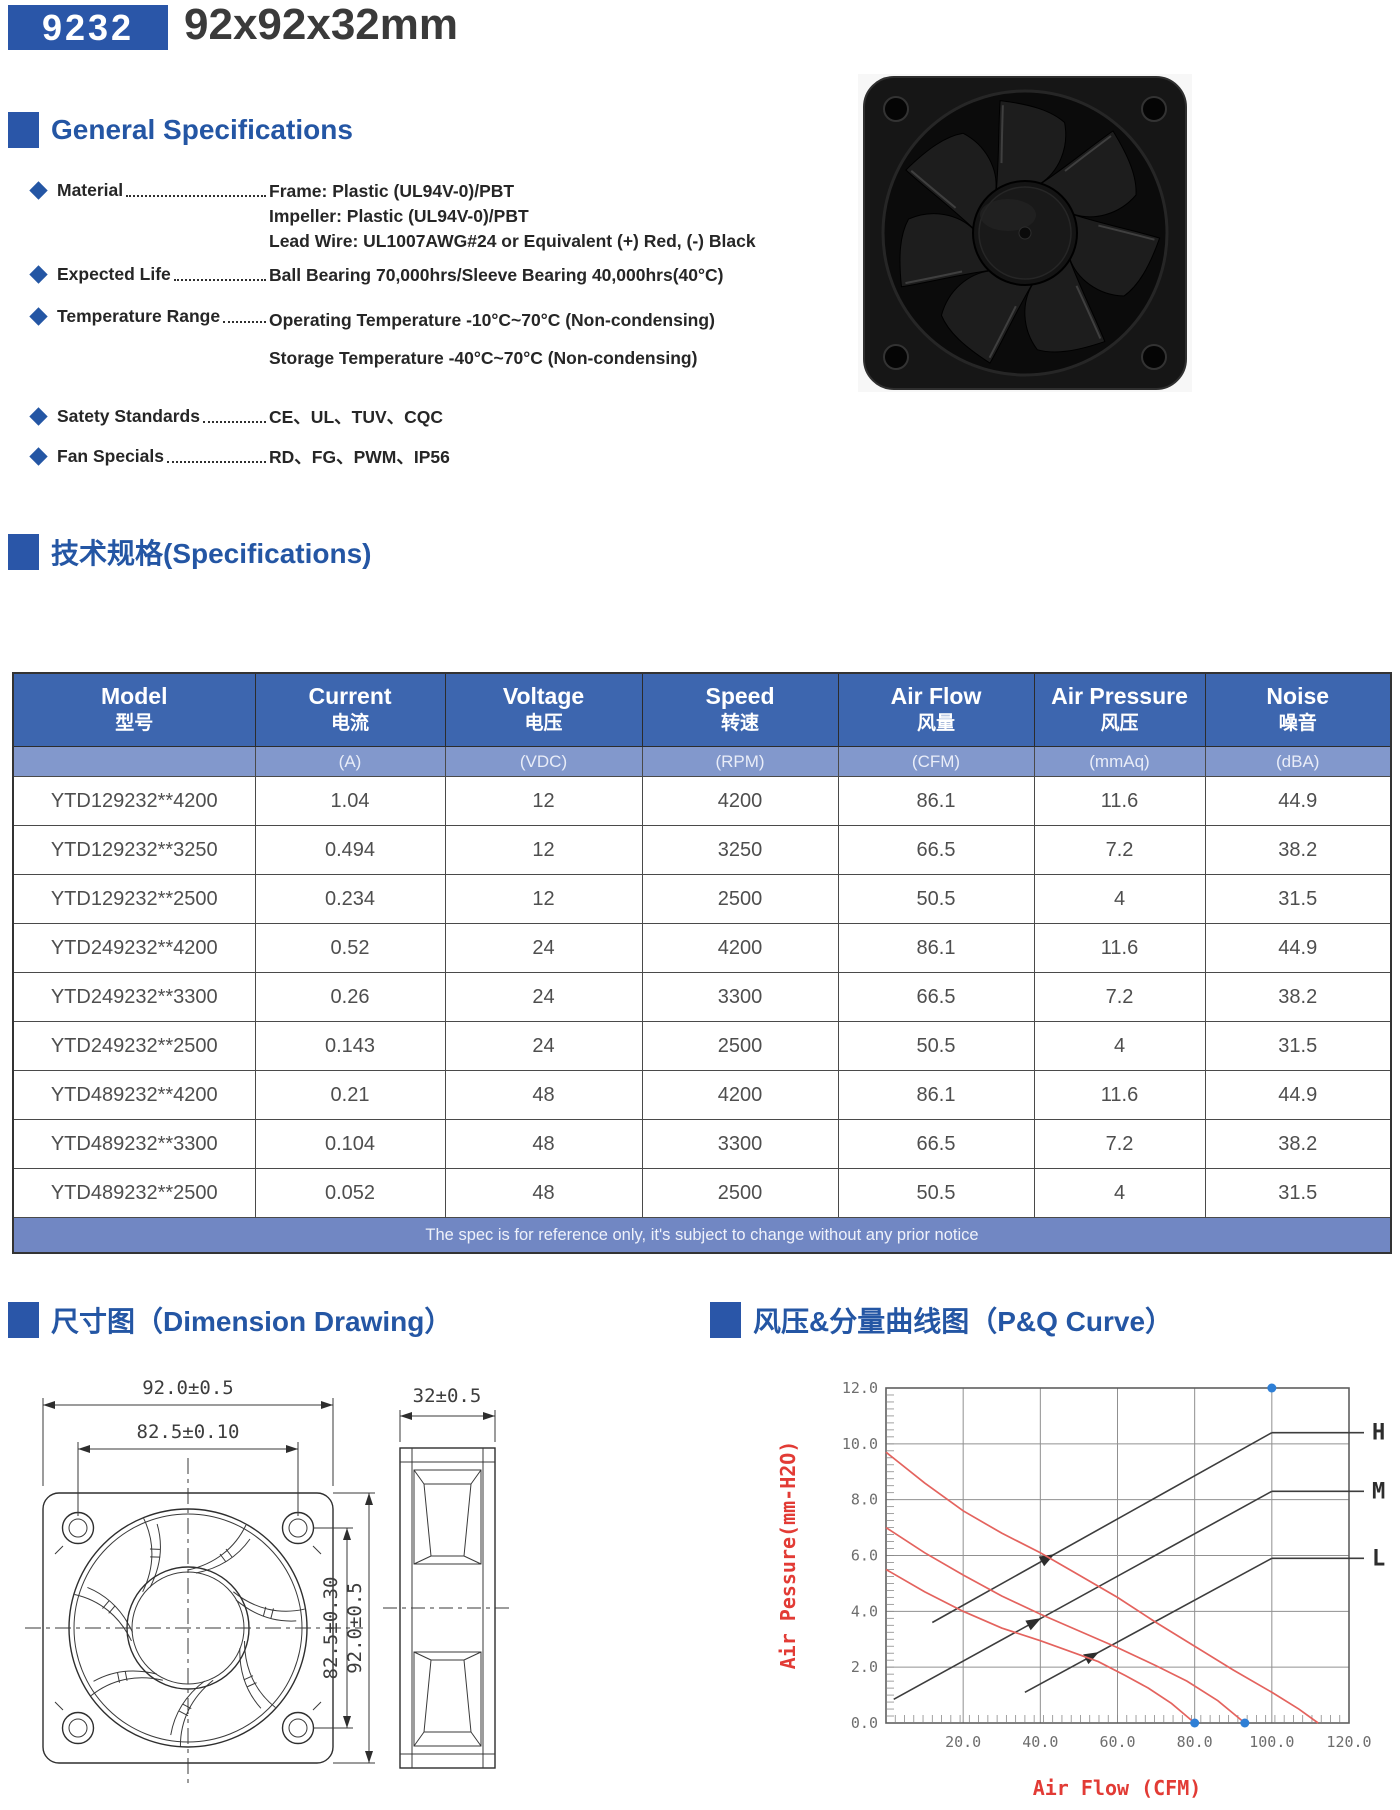  I want to click on svg-text: 60.0, so click(1117, 1742).